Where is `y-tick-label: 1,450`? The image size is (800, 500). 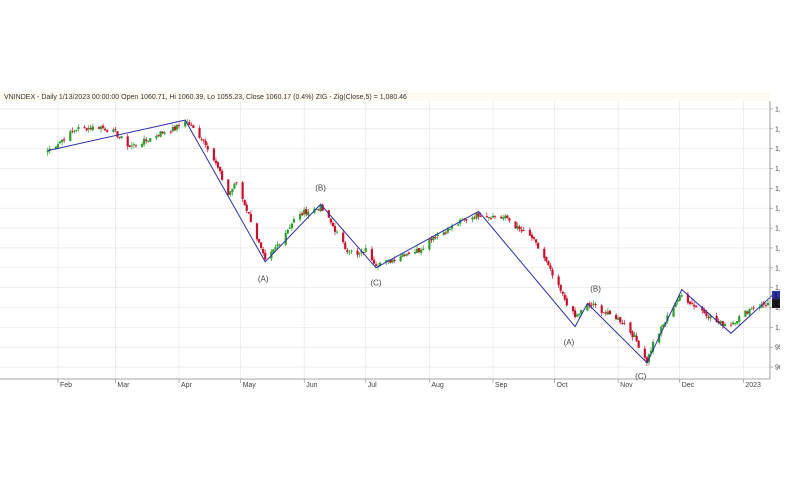
y-tick-label: 1,450 is located at coordinates (777, 149).